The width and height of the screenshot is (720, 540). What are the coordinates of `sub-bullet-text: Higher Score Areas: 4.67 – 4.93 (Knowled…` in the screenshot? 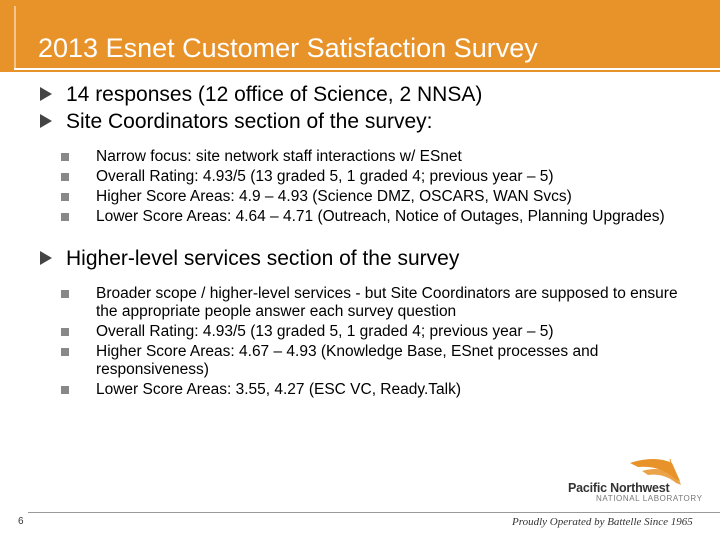 It's located at (347, 360).